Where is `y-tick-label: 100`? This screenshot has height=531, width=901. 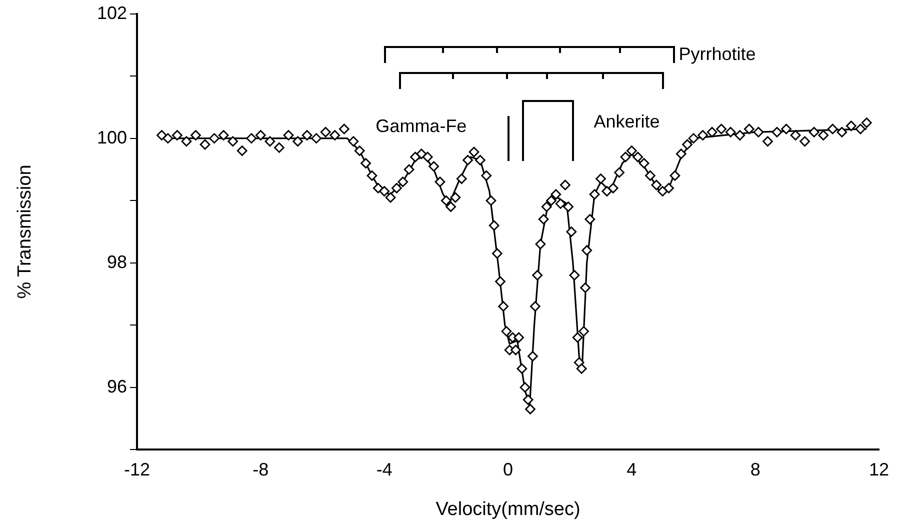 y-tick-label: 100 is located at coordinates (111, 137).